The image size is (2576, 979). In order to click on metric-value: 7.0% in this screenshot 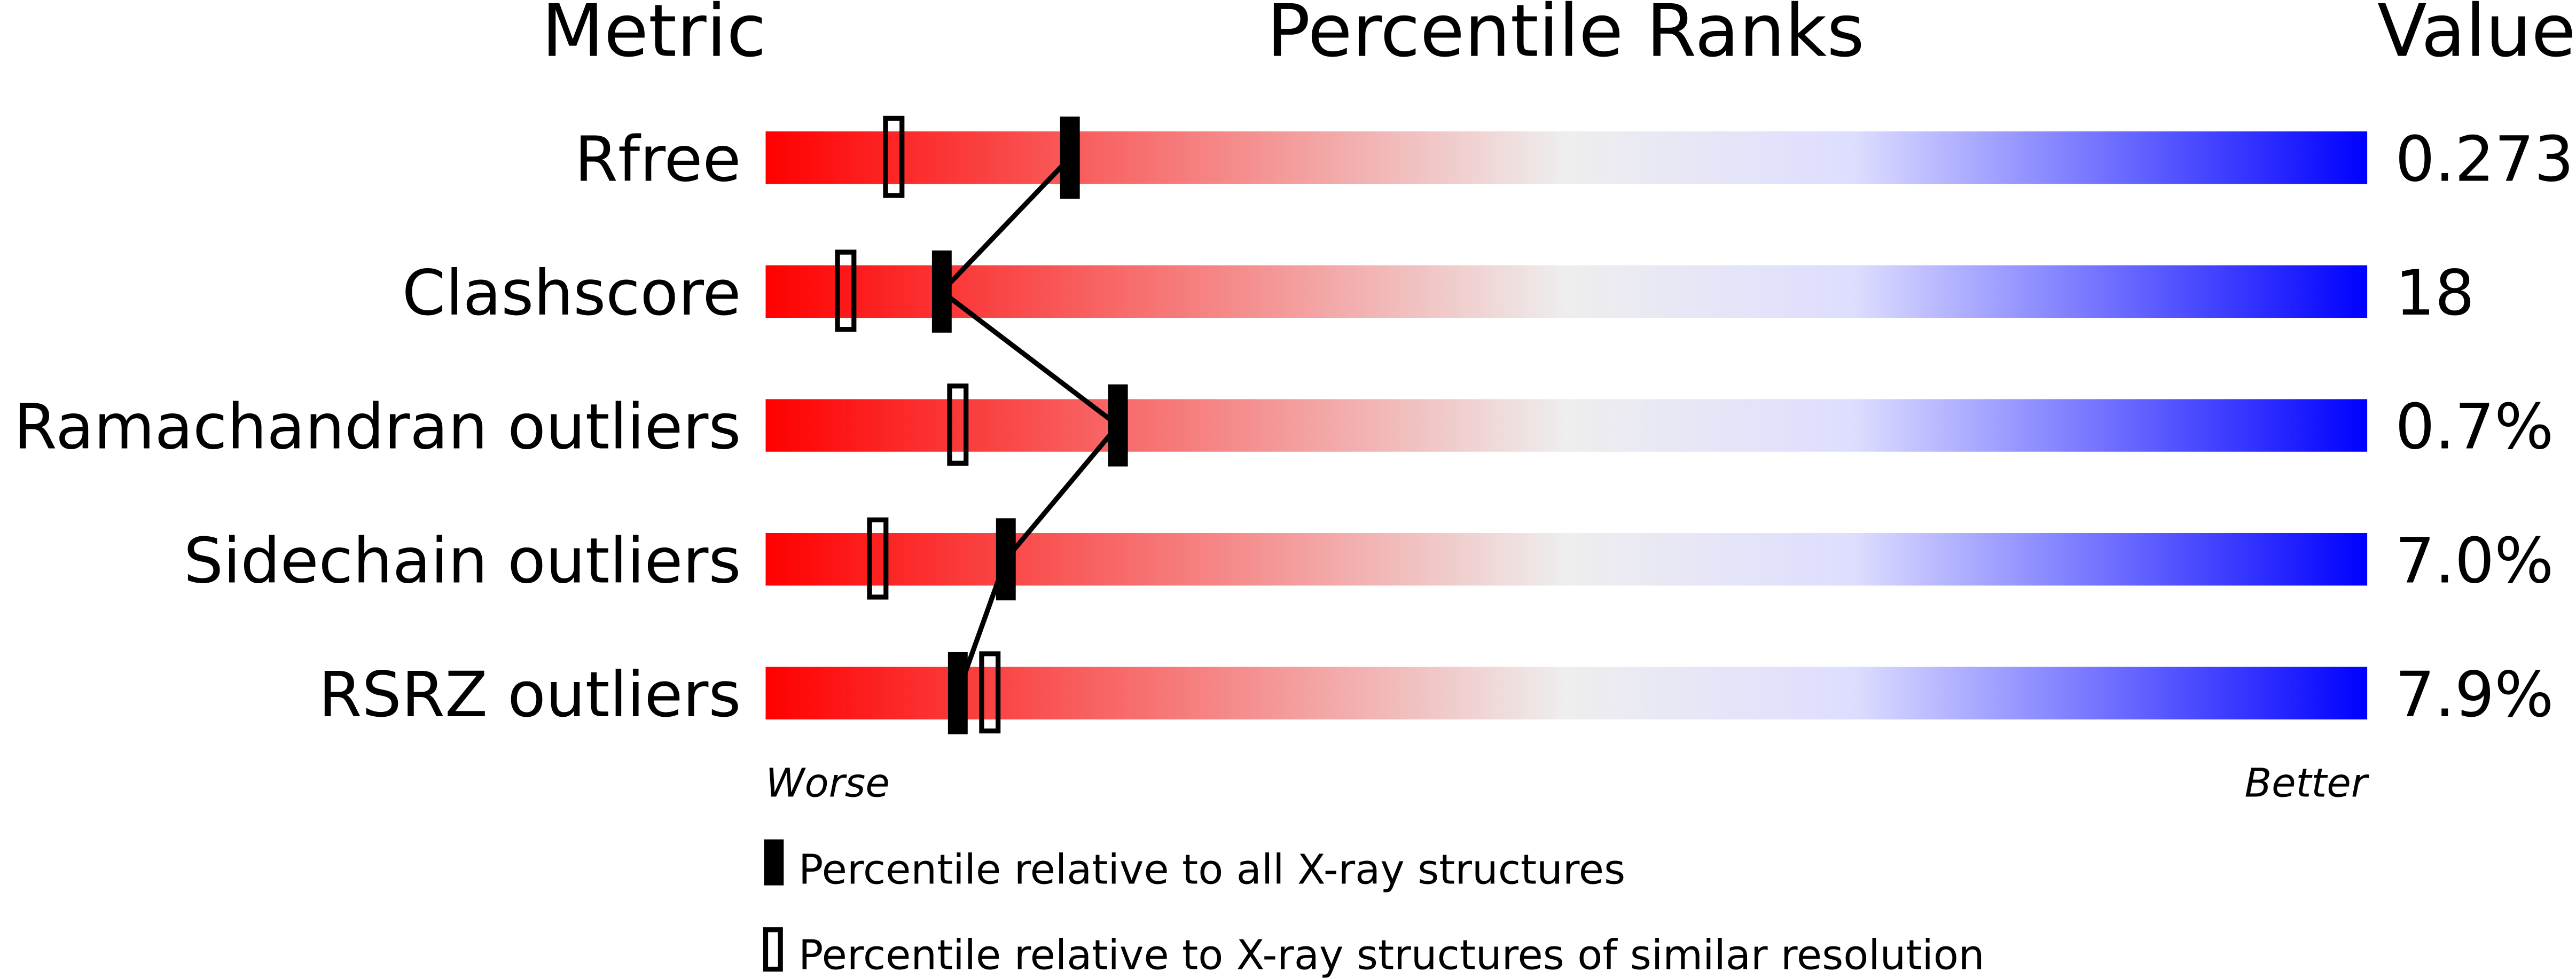, I will do `click(2474, 560)`.